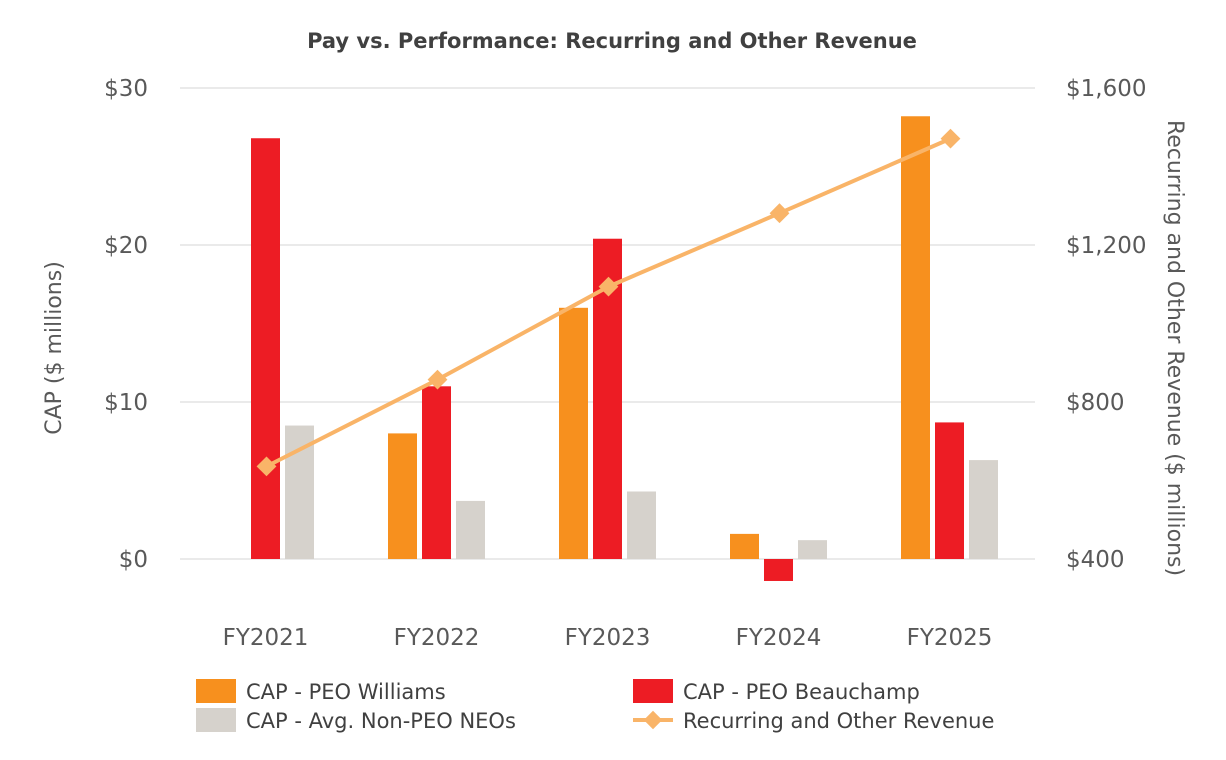 This screenshot has width=1226, height=760. Describe the element at coordinates (126, 89) in the screenshot. I see `left-tick-label: $30` at that location.